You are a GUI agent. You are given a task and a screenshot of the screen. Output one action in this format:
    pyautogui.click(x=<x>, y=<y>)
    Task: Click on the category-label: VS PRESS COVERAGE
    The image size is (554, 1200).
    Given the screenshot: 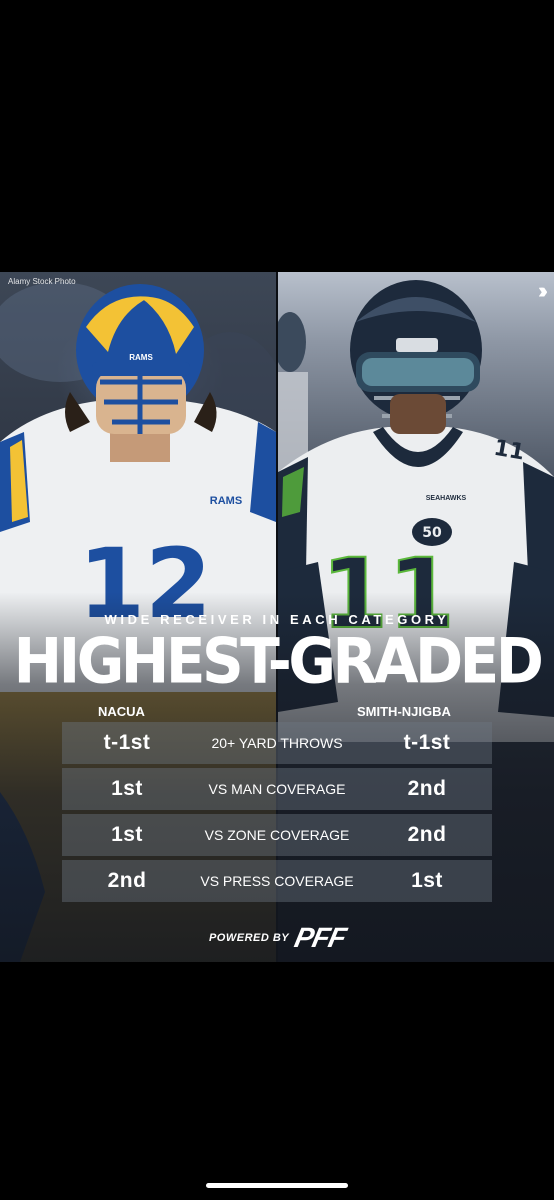 What is the action you would take?
    pyautogui.click(x=277, y=881)
    